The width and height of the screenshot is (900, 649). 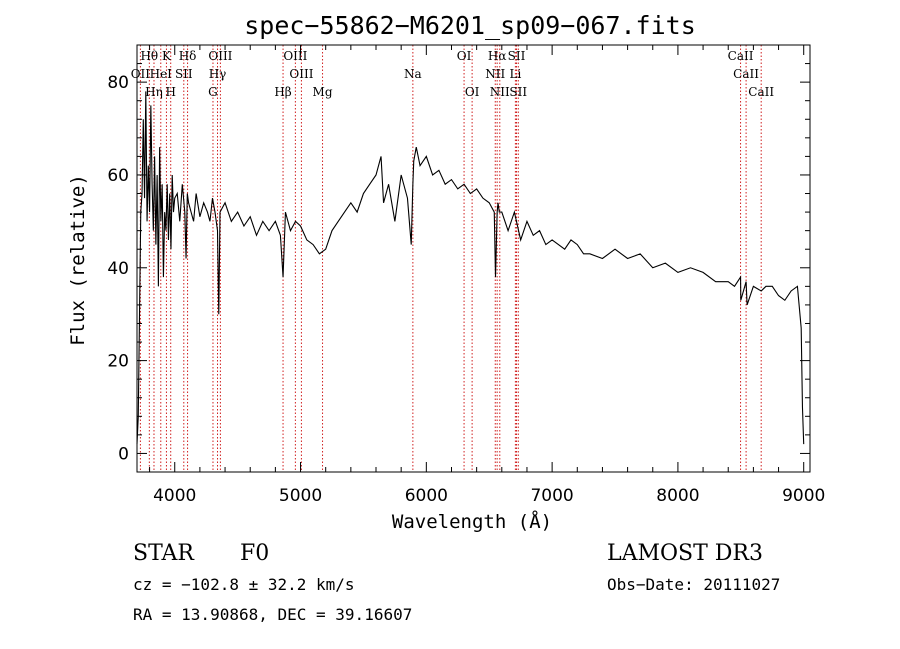 What do you see at coordinates (118, 362) in the screenshot?
I see `y-tick-label: 20` at bounding box center [118, 362].